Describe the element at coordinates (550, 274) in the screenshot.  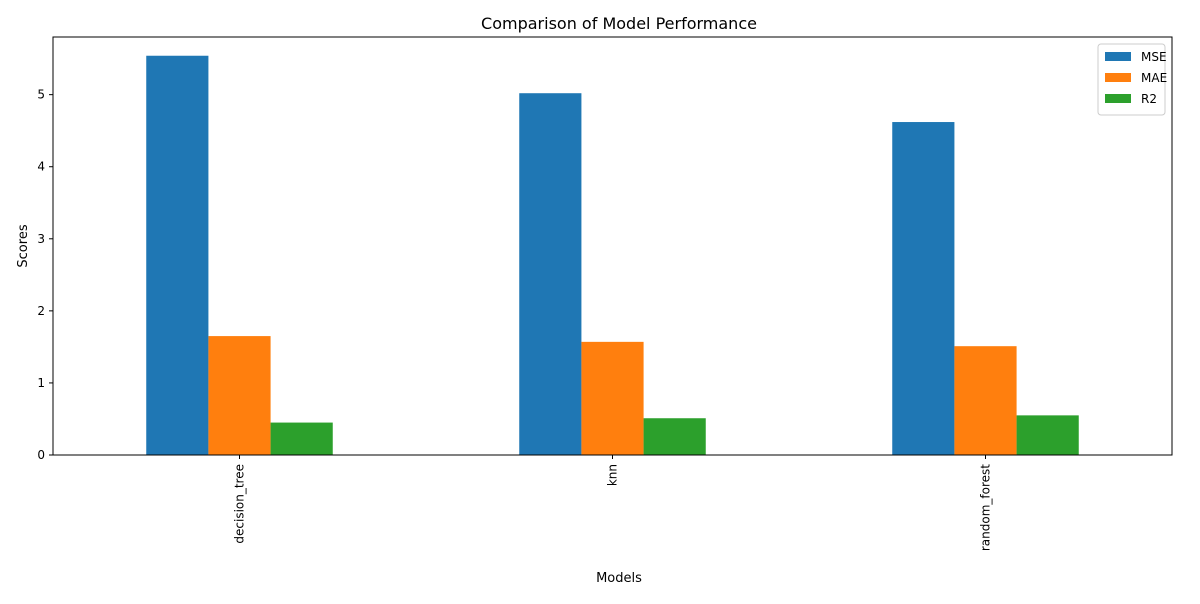
I see `bar-mse-knn` at that location.